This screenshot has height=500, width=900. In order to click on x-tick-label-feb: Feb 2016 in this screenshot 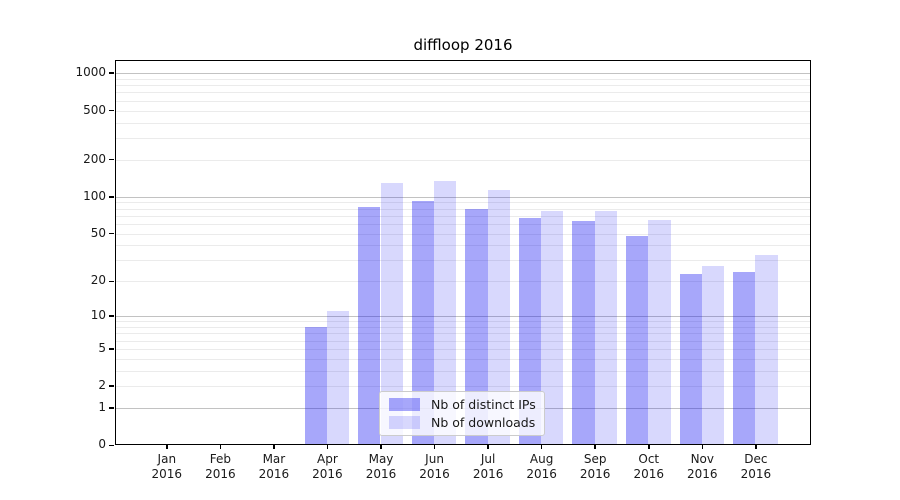, I will do `click(220, 466)`.